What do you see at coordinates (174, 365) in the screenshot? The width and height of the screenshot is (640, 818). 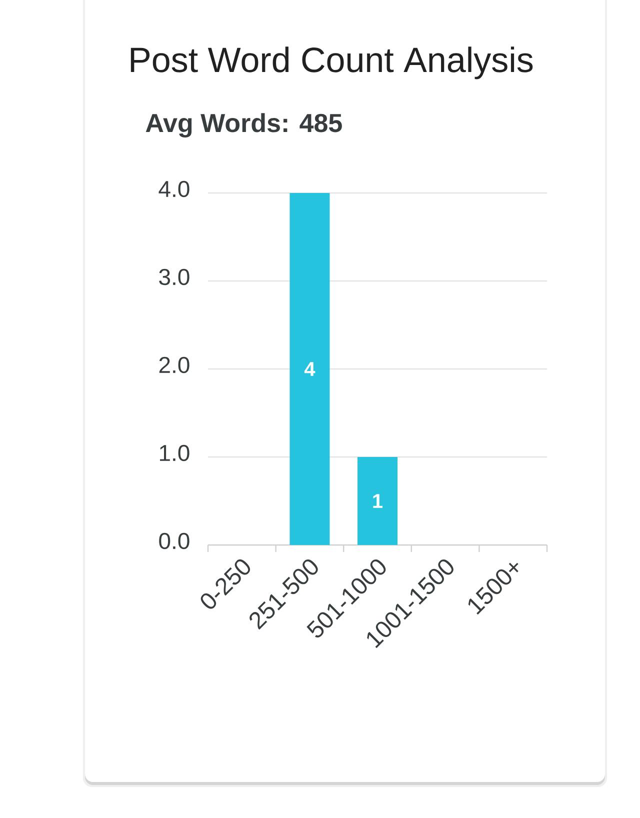 I see `y-tick-label: 2.0` at bounding box center [174, 365].